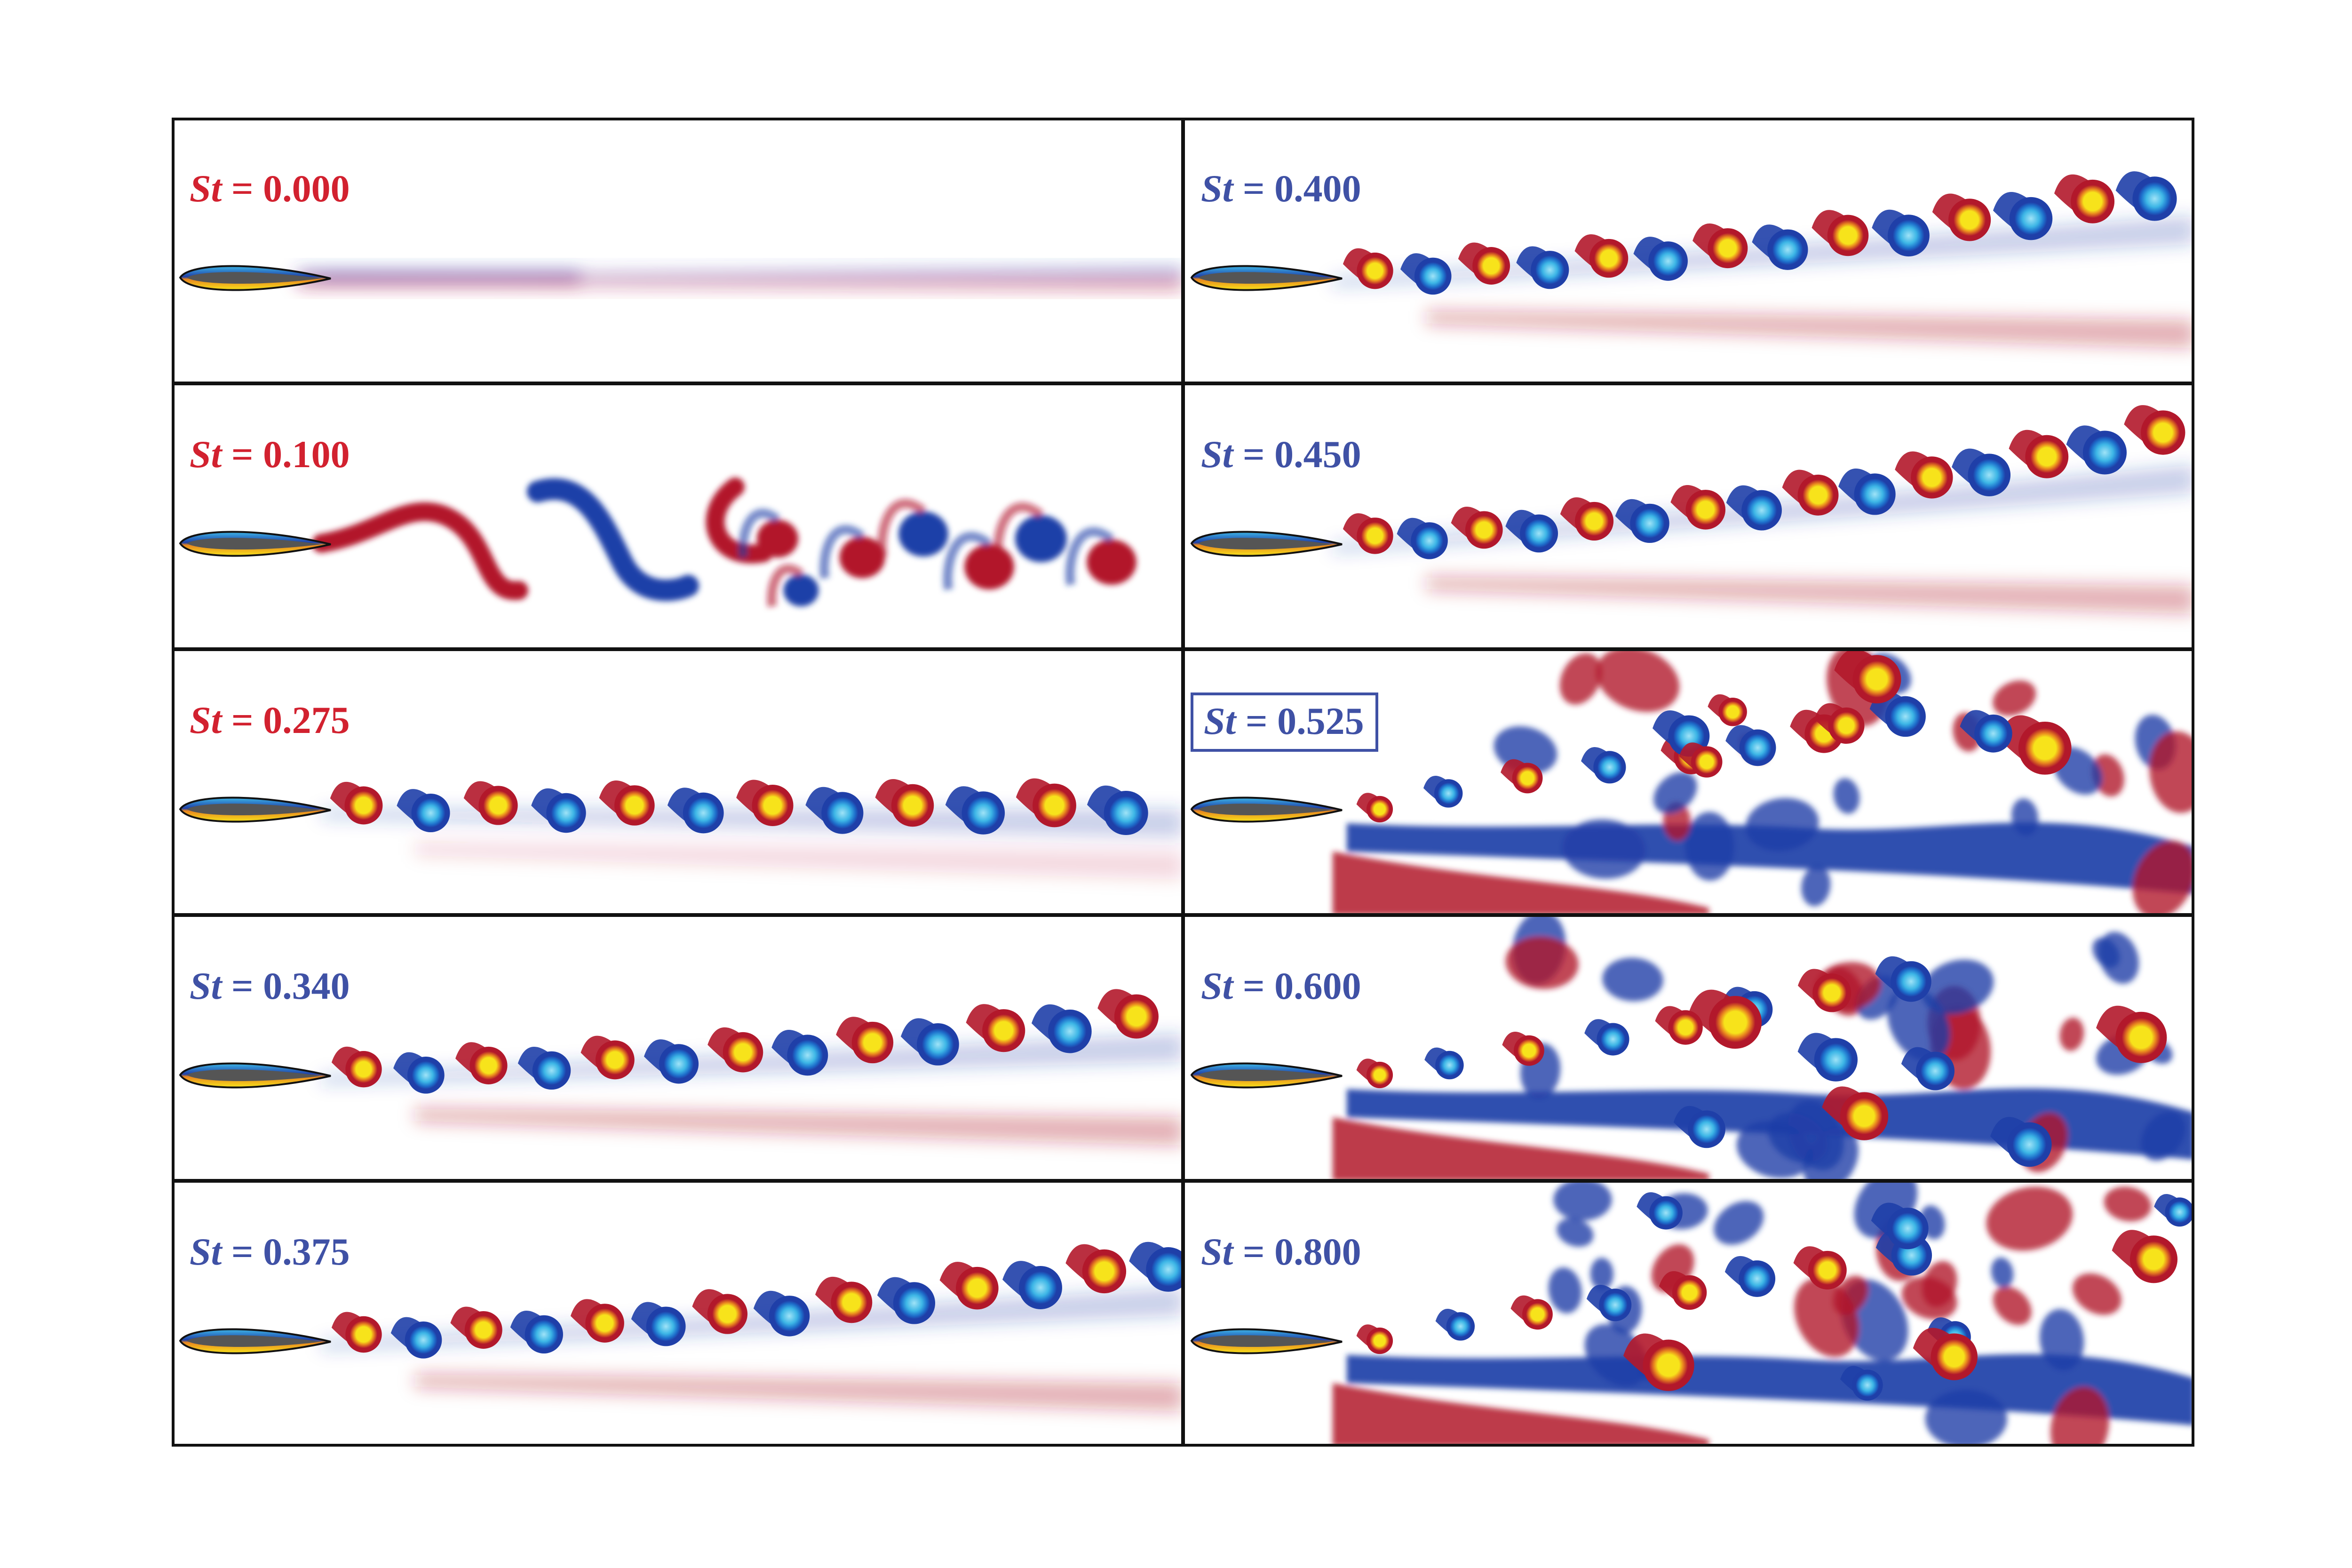  What do you see at coordinates (1281, 454) in the screenshot?
I see `strouhal-label: St = 0.450` at bounding box center [1281, 454].